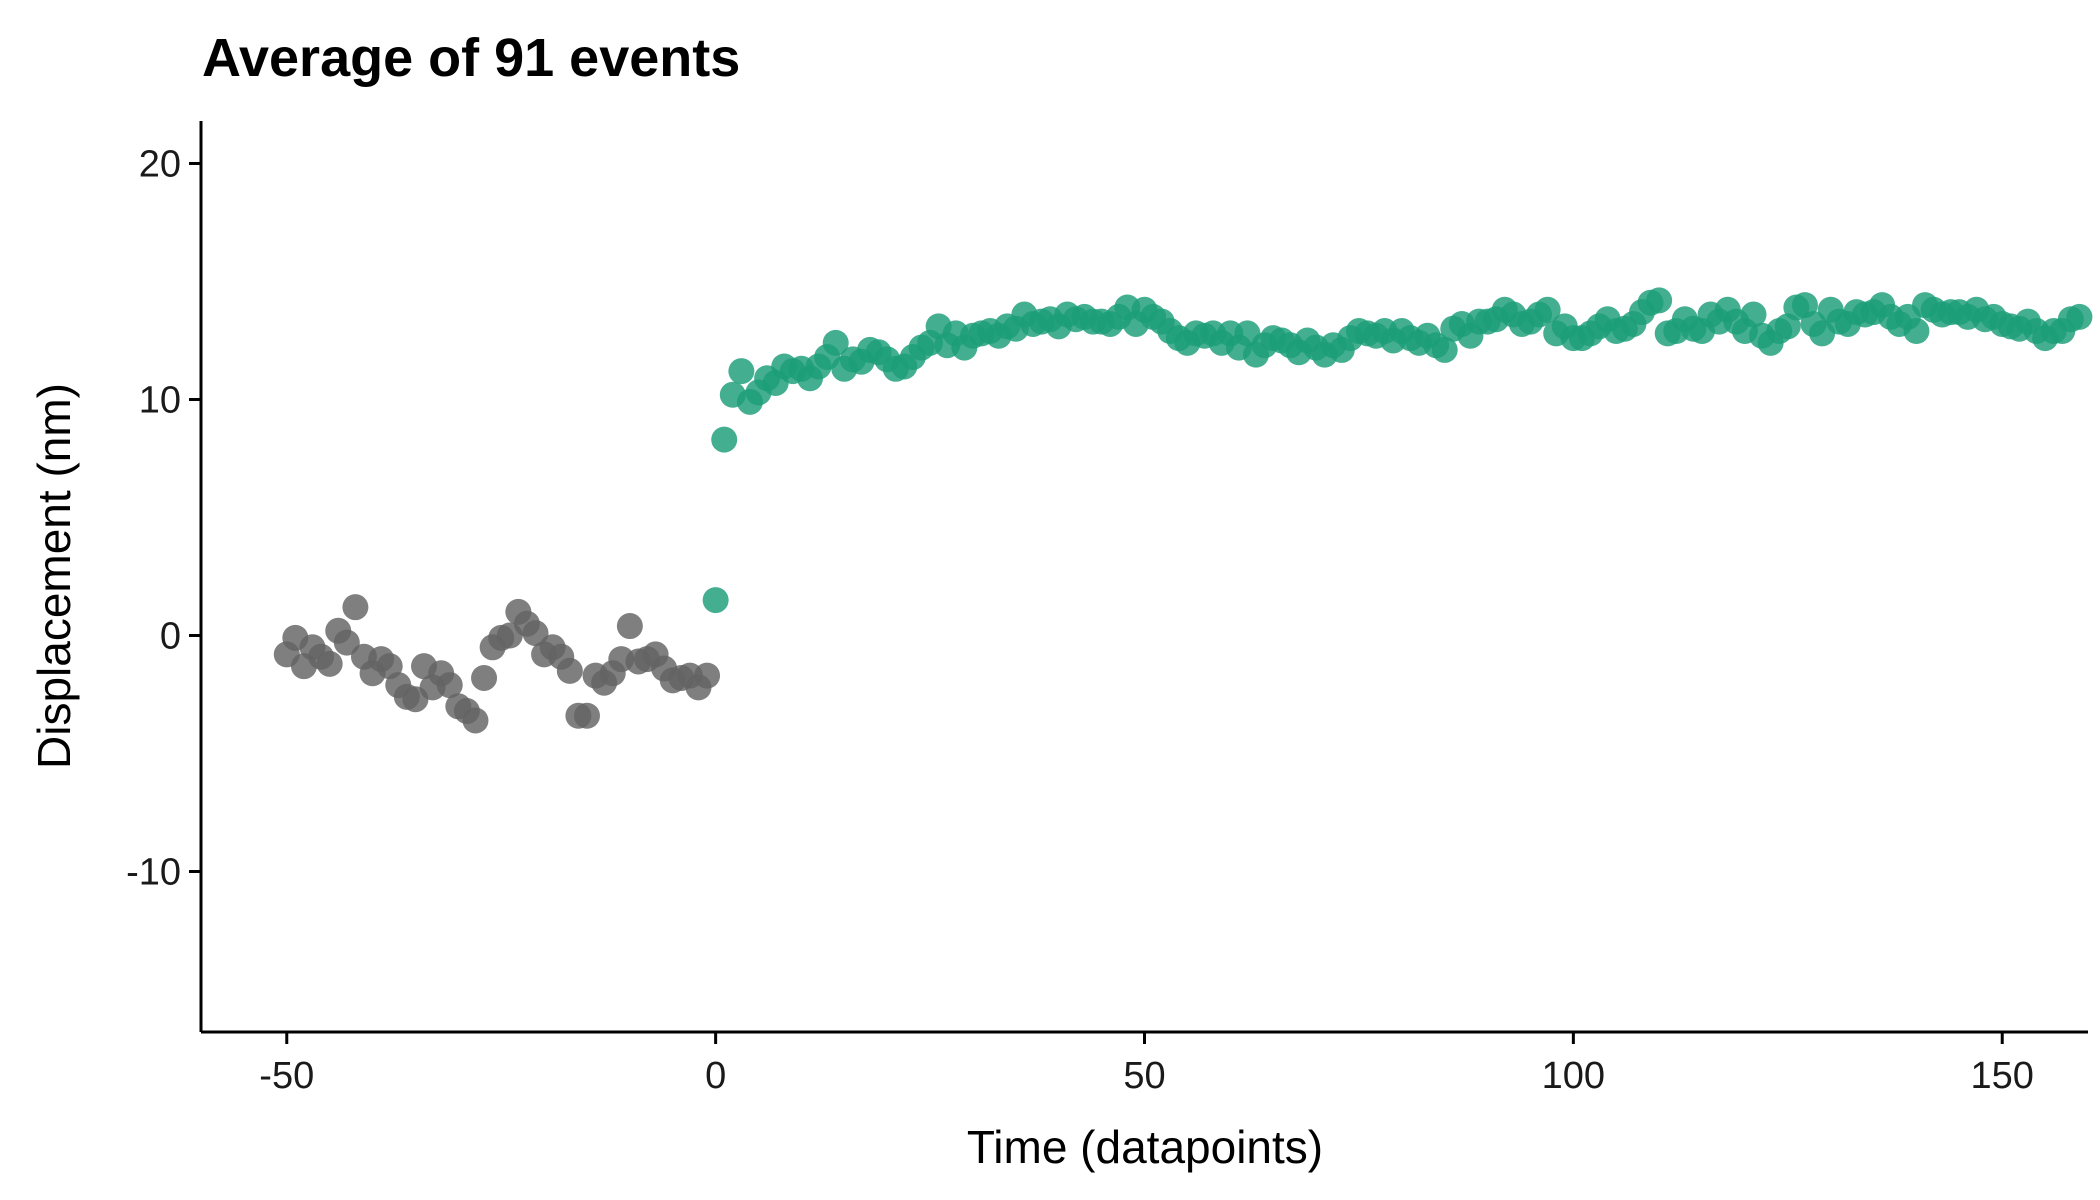  I want to click on x-tick-label: 50, so click(1144, 1076).